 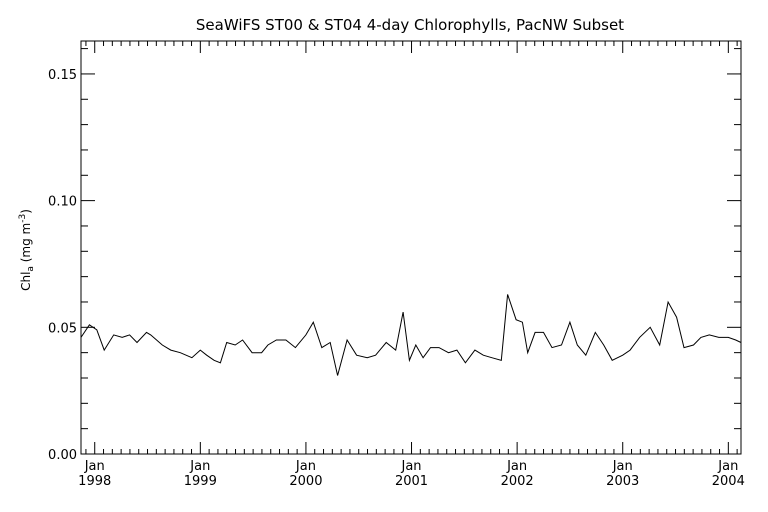 What do you see at coordinates (26, 244) in the screenshot?
I see `y-axis-label-units: (mg m` at bounding box center [26, 244].